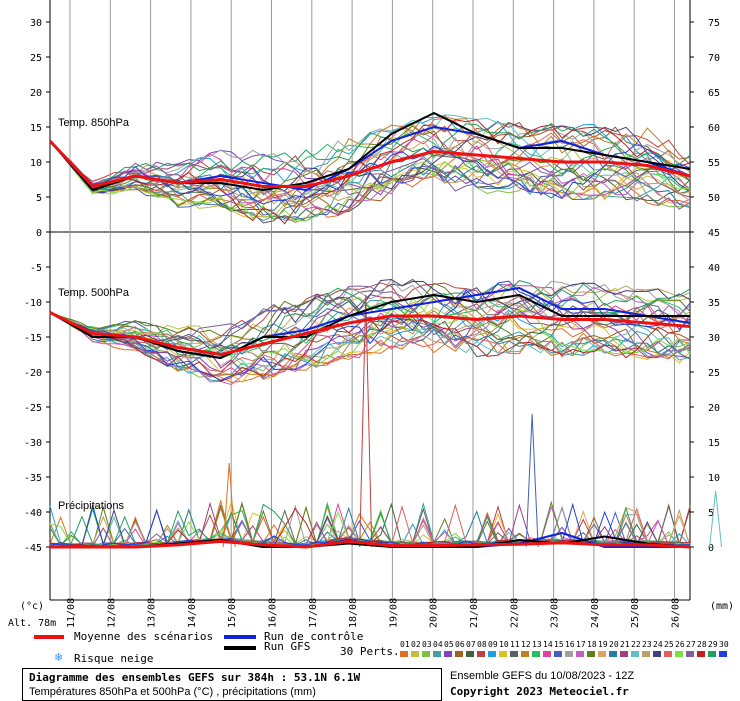  Describe the element at coordinates (711, 548) in the screenshot. I see `right-tick-label: 0` at that location.